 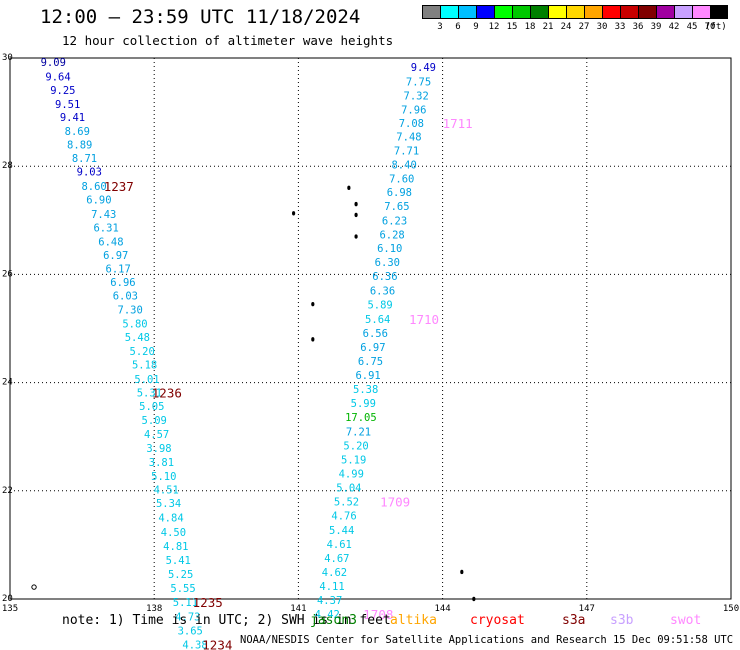 What do you see at coordinates (217, 643) in the screenshot?
I see `pass-time-label: 1234` at bounding box center [217, 643].